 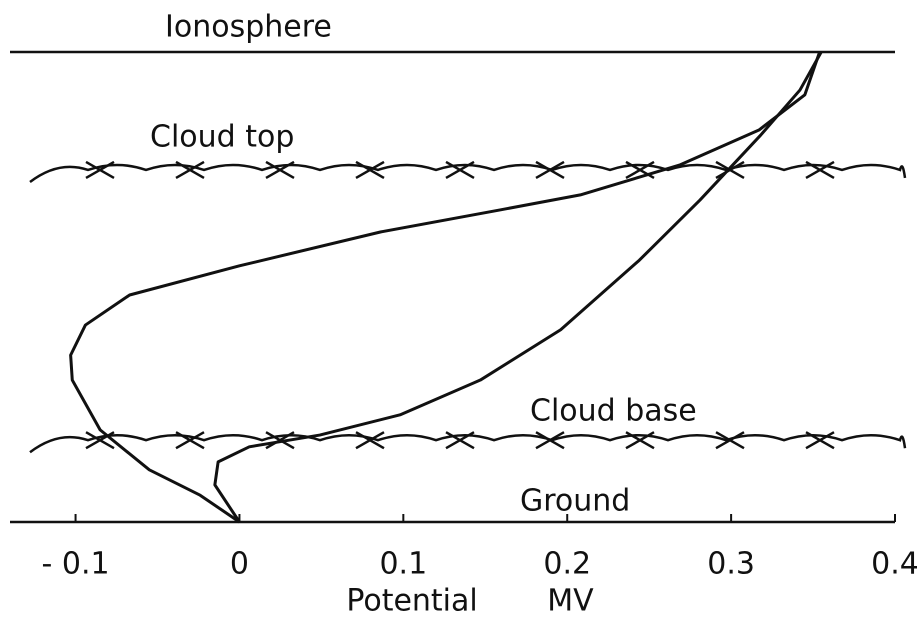 I want to click on x-tick-label: 0.1, so click(x=403, y=564).